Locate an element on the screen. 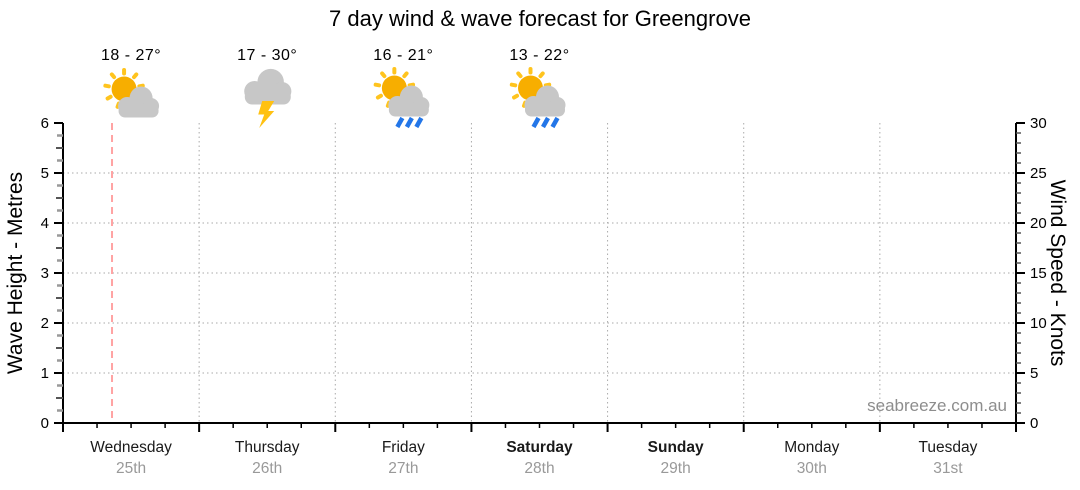  y-left-tick-label: 2 is located at coordinates (45, 323).